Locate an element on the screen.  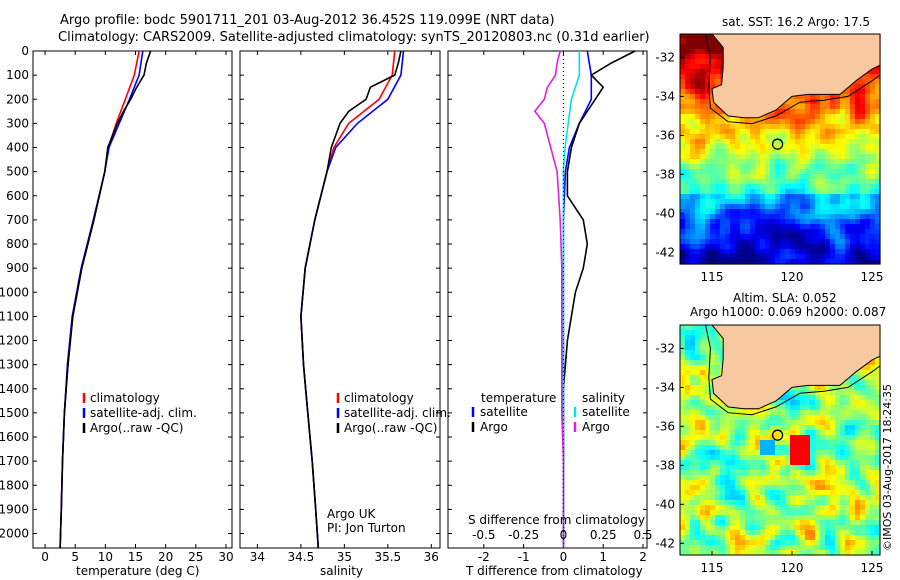
depth-tick-label: 1500 is located at coordinates (14, 413).